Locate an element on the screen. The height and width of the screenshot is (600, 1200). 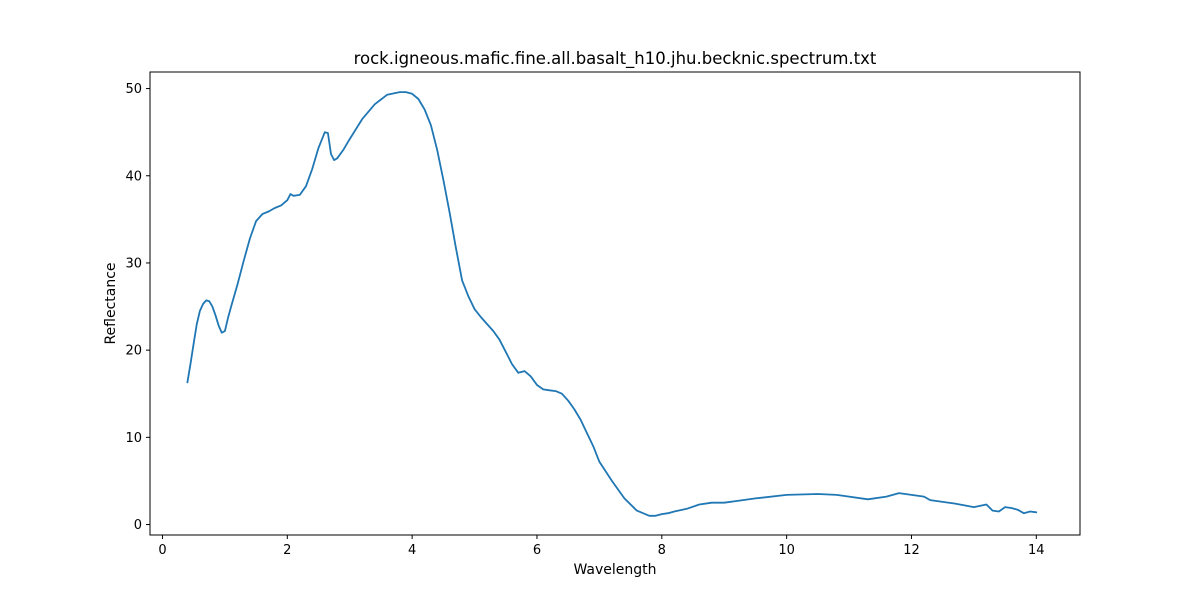
x-tick-label: 4 is located at coordinates (412, 550).